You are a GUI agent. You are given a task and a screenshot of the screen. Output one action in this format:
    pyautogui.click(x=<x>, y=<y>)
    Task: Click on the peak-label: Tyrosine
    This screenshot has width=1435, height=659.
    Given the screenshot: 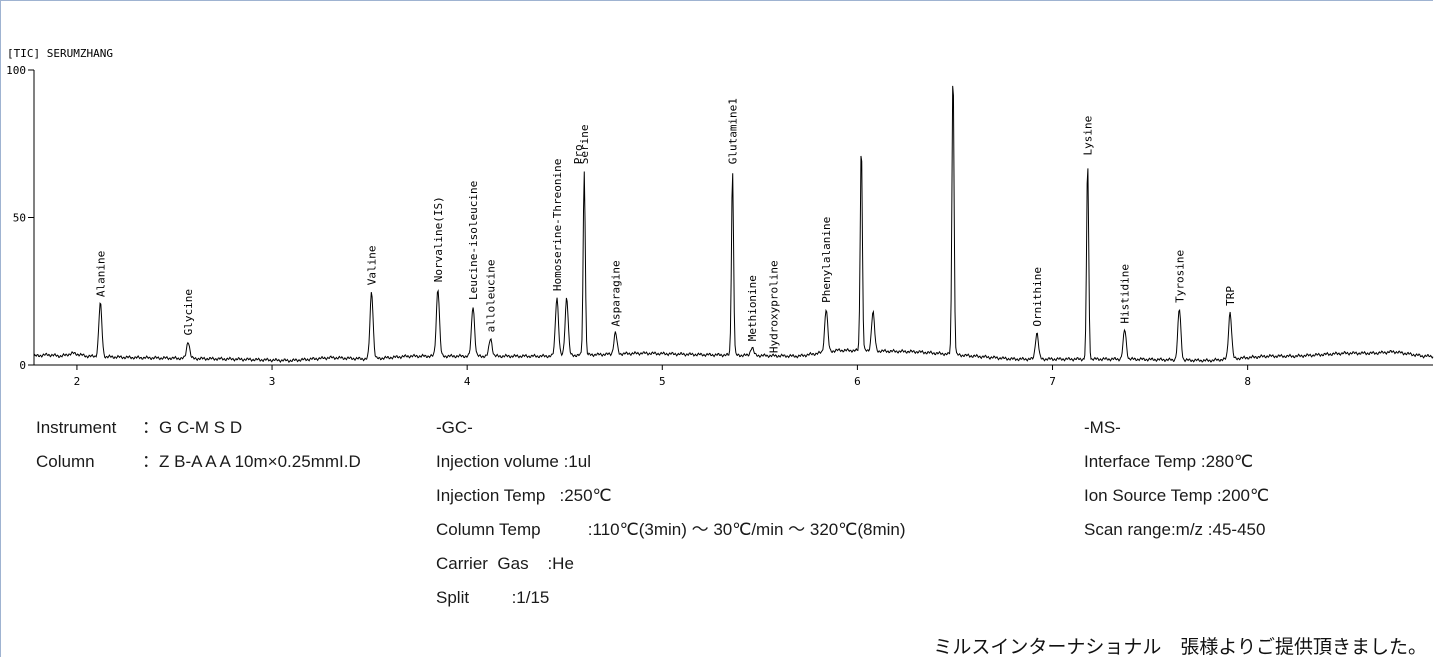 What is the action you would take?
    pyautogui.click(x=1179, y=276)
    